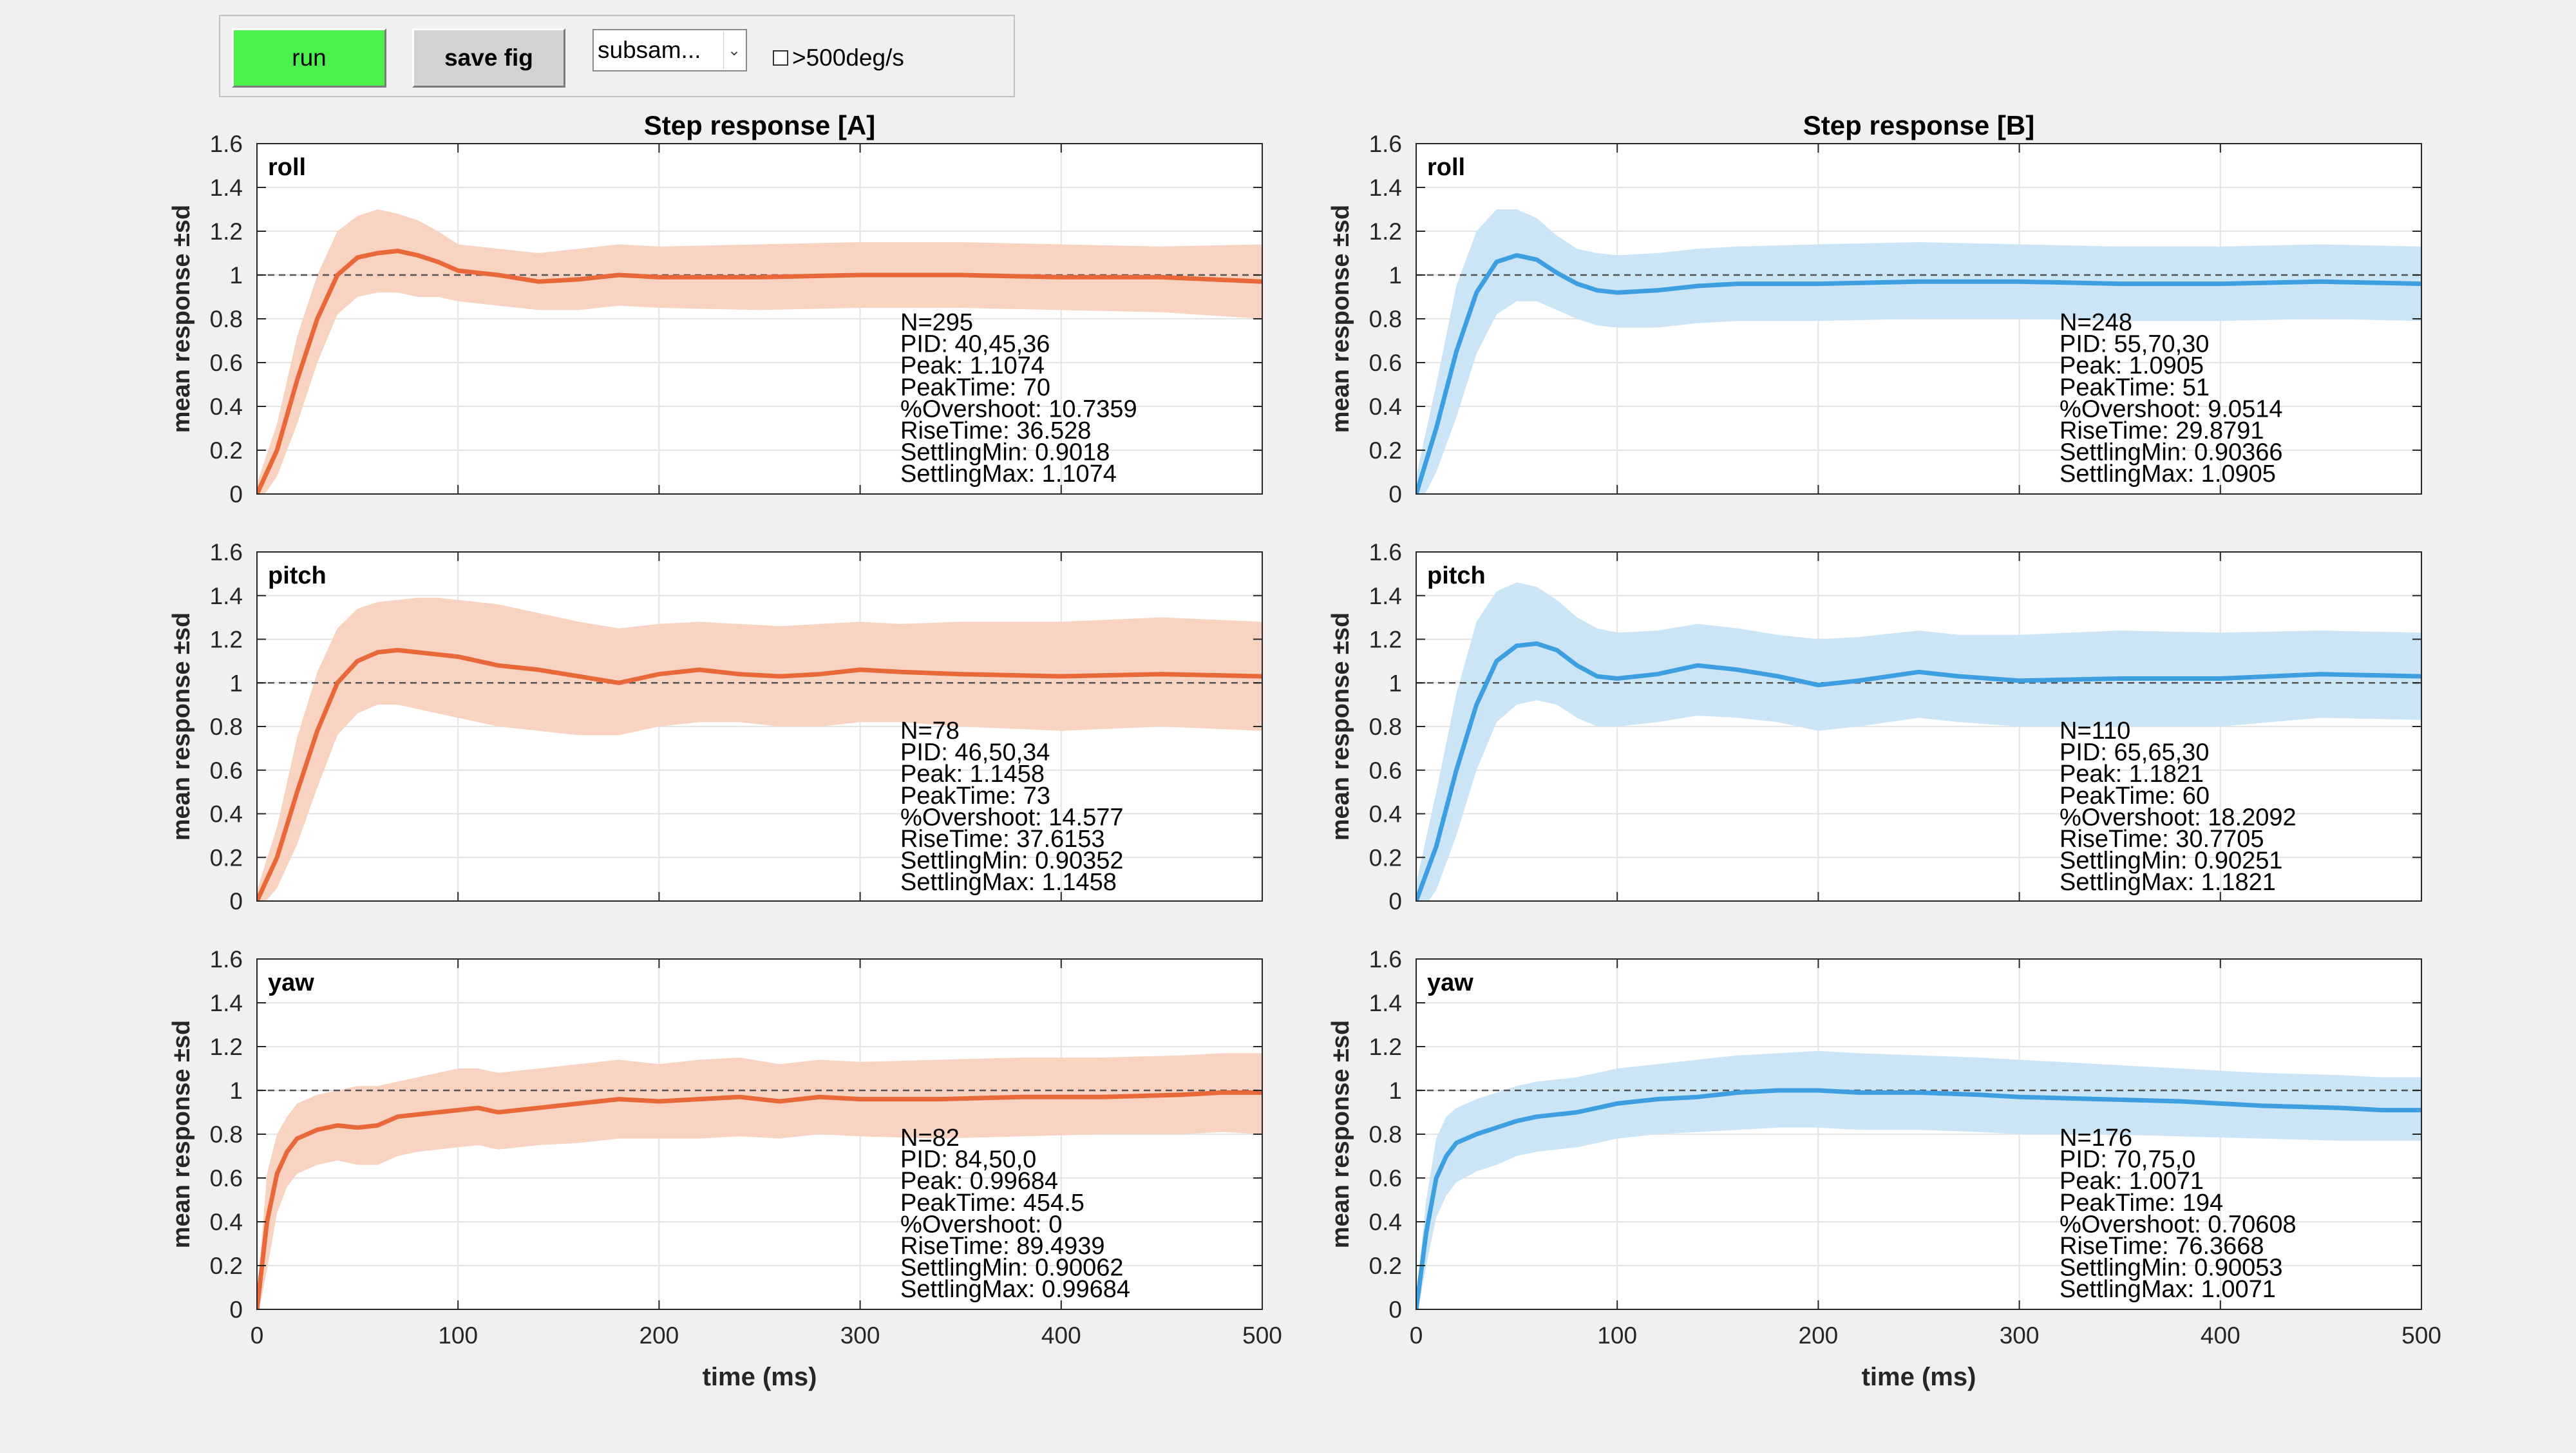 This screenshot has width=2576, height=1453. I want to click on stats-line: RiseTime: 76.3668, so click(2162, 1246).